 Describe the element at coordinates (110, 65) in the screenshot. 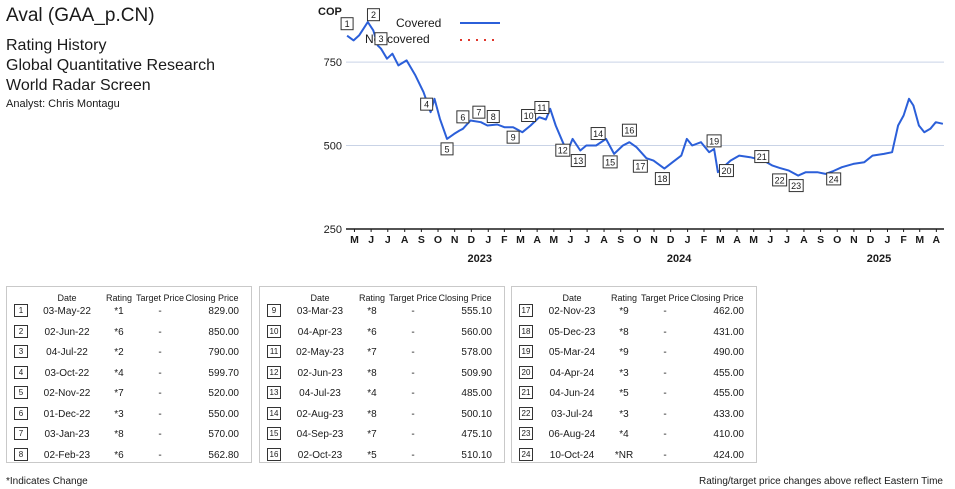

I see `subtitle-research-group: Global Quantitative Research` at that location.